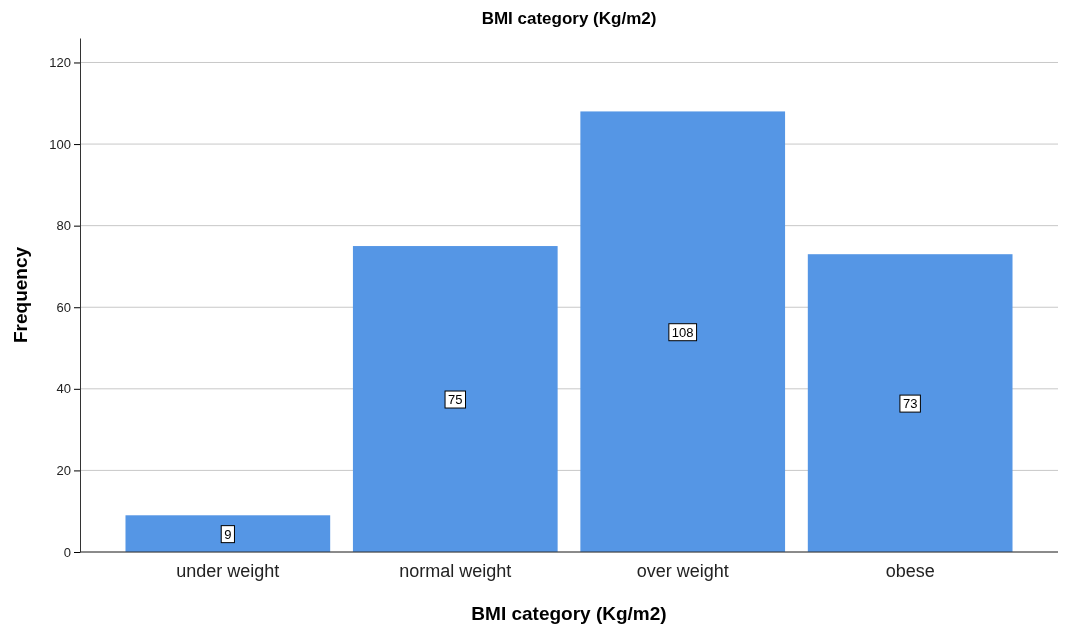 The image size is (1080, 630). I want to click on data-label: 75, so click(455, 400).